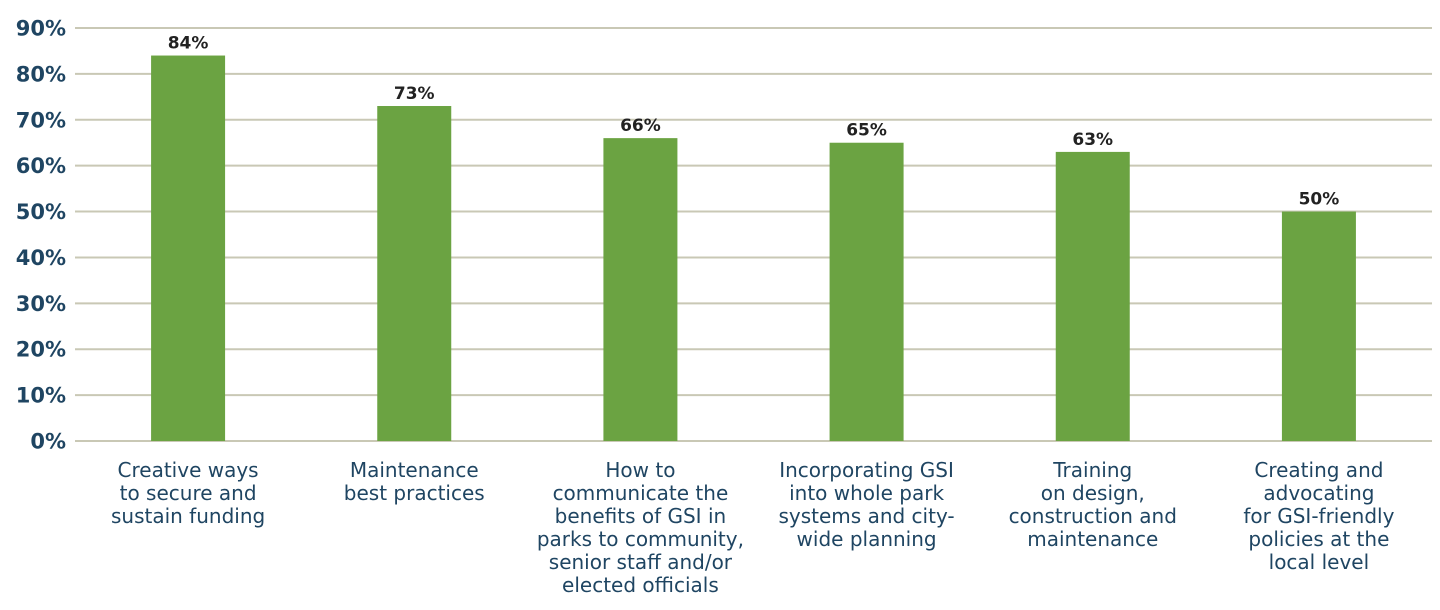  Describe the element at coordinates (866, 131) in the screenshot. I see `data-label: 65%` at that location.